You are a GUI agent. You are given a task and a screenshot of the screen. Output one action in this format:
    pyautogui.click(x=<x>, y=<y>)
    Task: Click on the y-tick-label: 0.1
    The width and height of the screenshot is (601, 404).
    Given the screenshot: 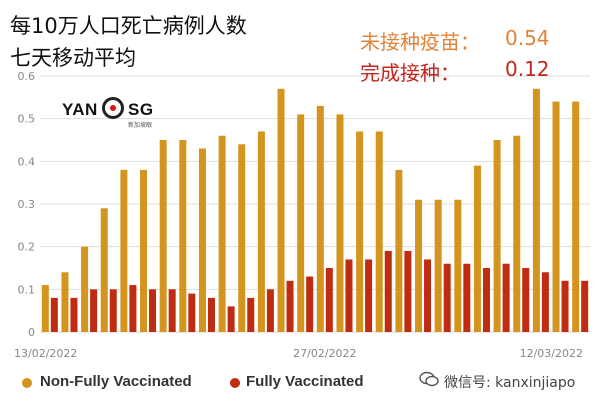 What is the action you would take?
    pyautogui.click(x=27, y=289)
    